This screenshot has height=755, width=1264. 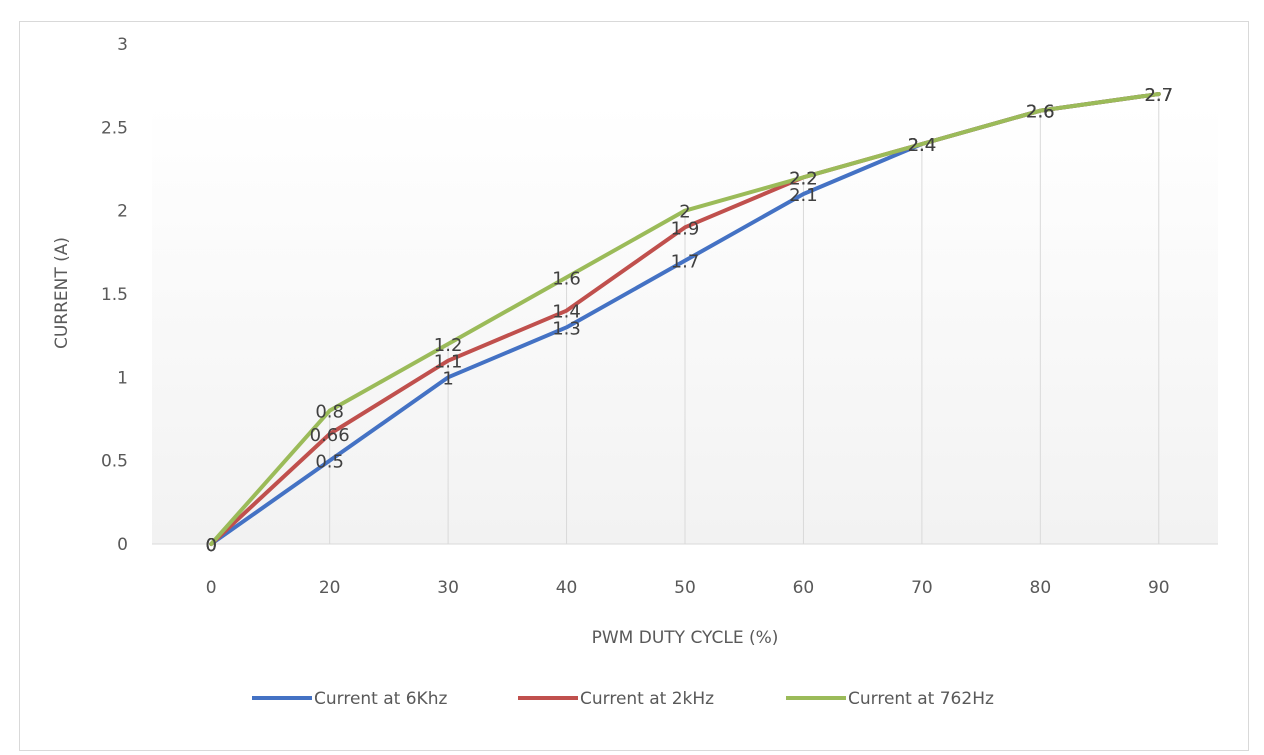 I want to click on data-label: 1.7, so click(x=685, y=262).